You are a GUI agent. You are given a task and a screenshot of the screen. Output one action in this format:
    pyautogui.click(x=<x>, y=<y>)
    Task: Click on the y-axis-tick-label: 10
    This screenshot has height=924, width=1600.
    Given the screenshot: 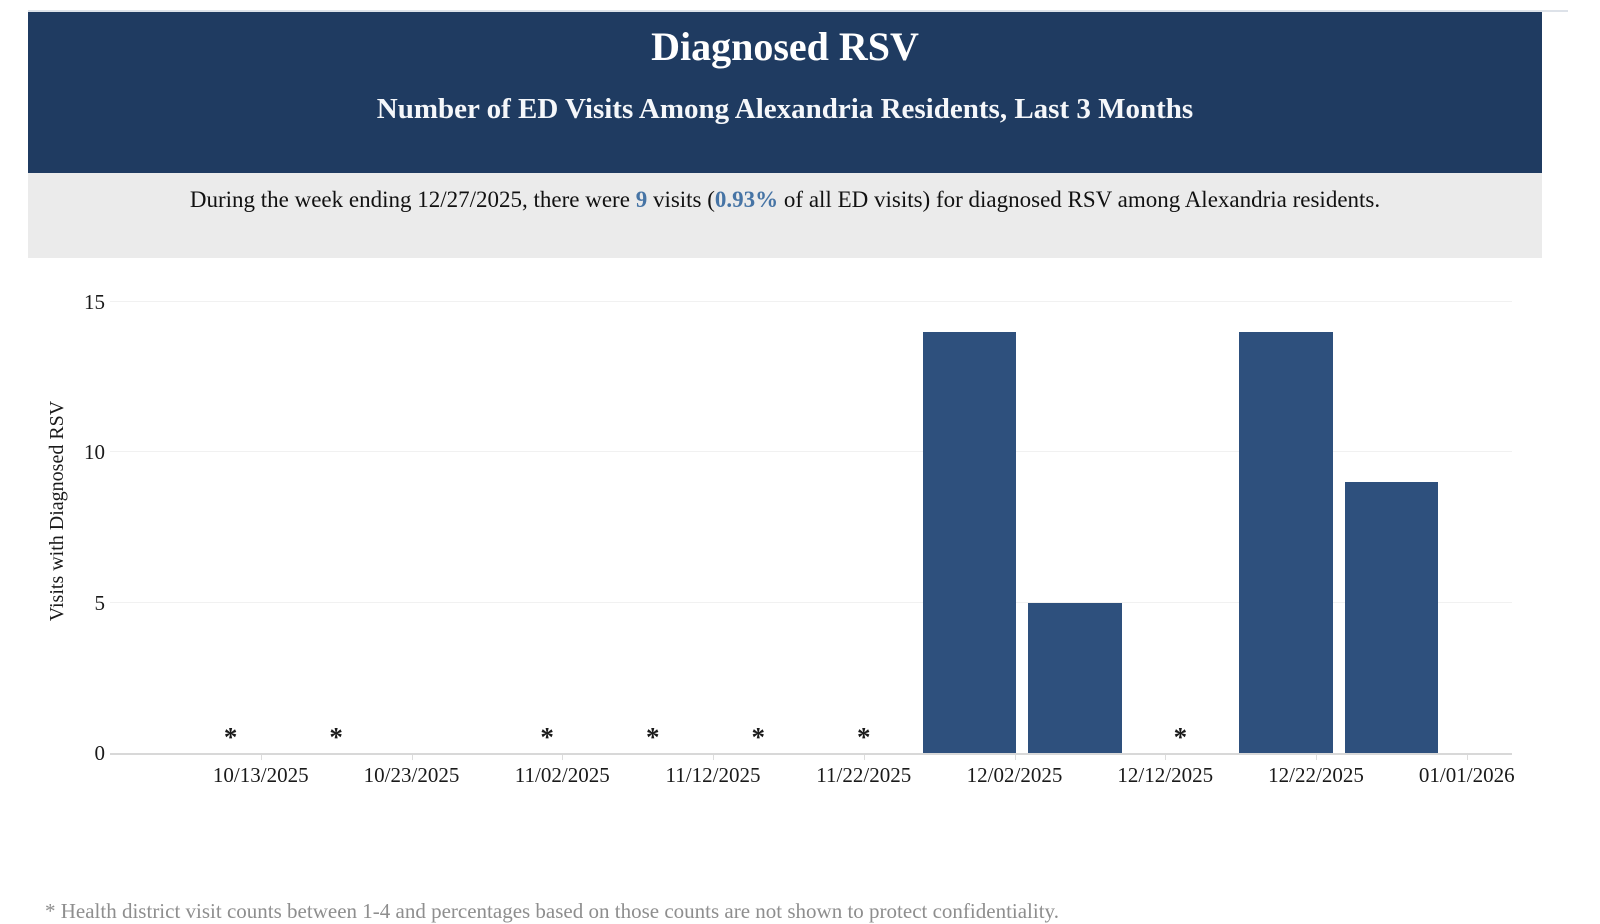 What is the action you would take?
    pyautogui.click(x=94, y=452)
    